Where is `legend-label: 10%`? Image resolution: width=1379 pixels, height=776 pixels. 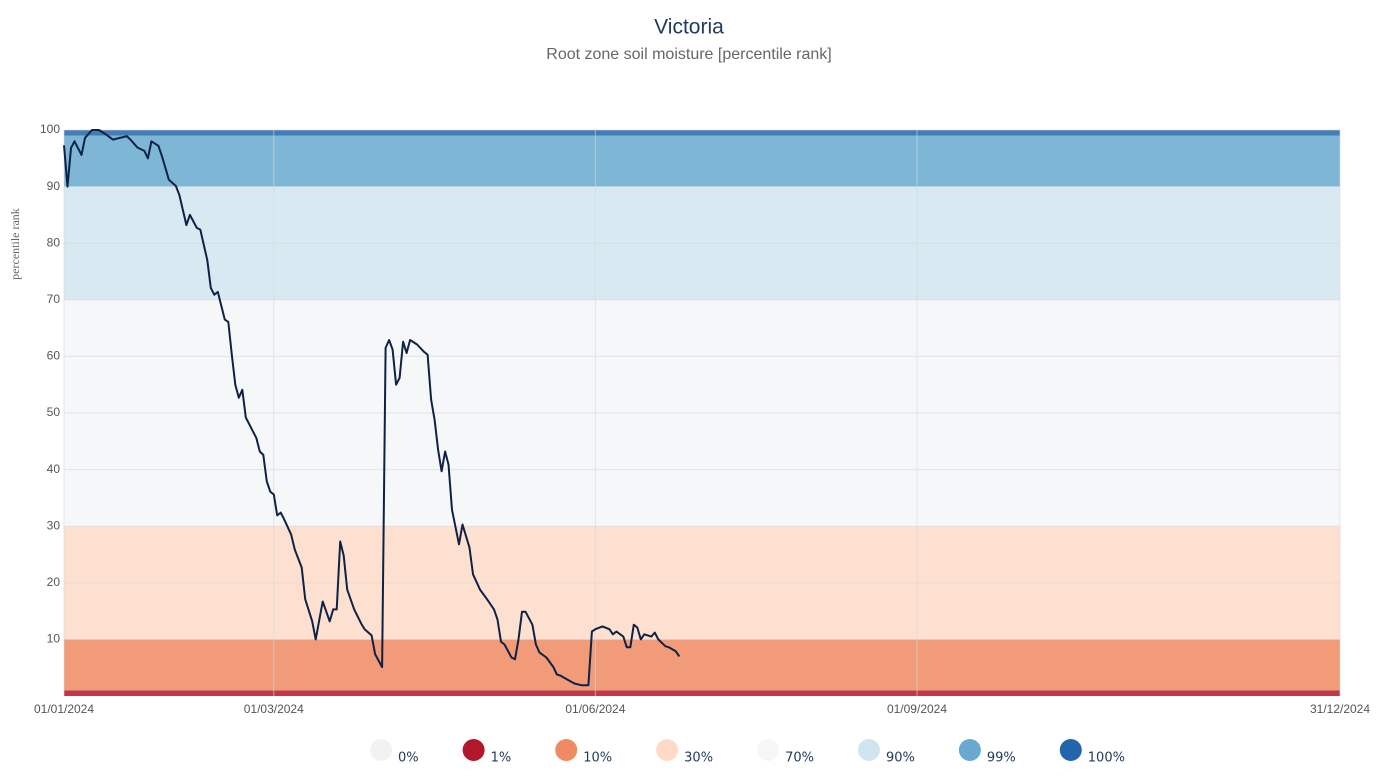 legend-label: 10% is located at coordinates (597, 758).